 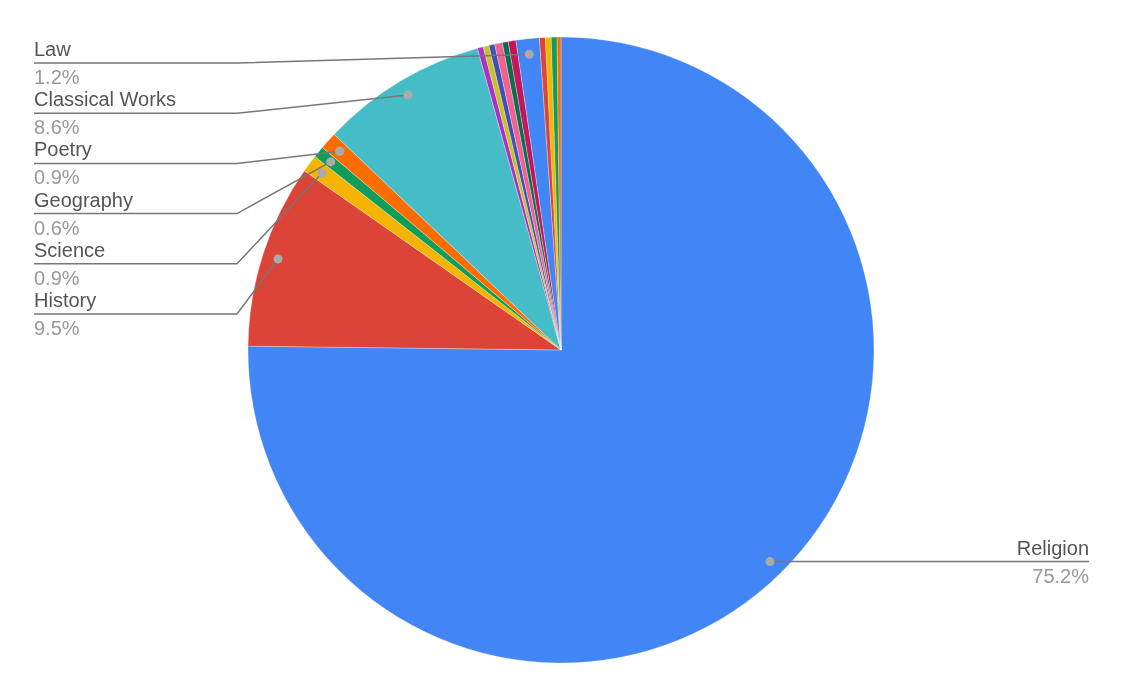 I want to click on data-label: 1.2%, so click(x=57, y=77).